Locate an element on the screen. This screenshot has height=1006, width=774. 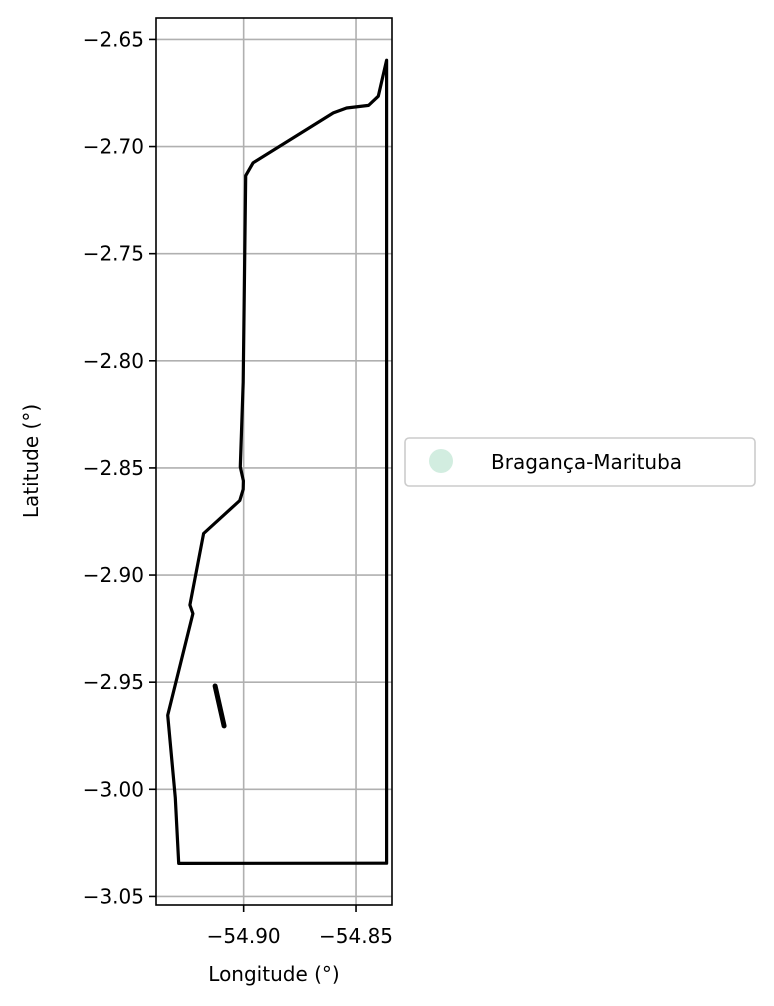
x-tick-label: −54.90 is located at coordinates (244, 936).